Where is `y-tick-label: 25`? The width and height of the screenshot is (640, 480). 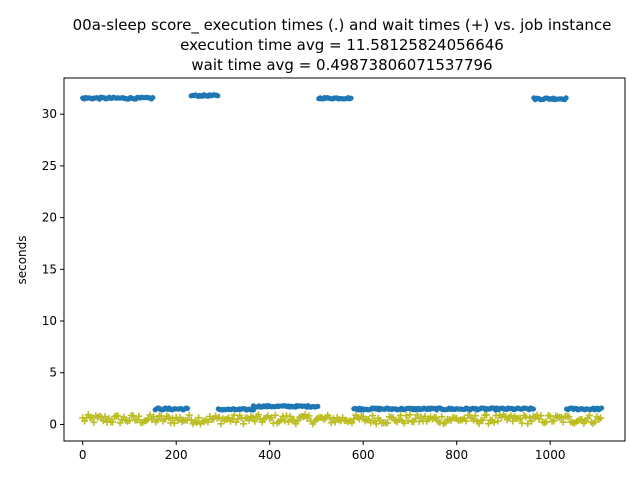
y-tick-label: 25 is located at coordinates (49, 166).